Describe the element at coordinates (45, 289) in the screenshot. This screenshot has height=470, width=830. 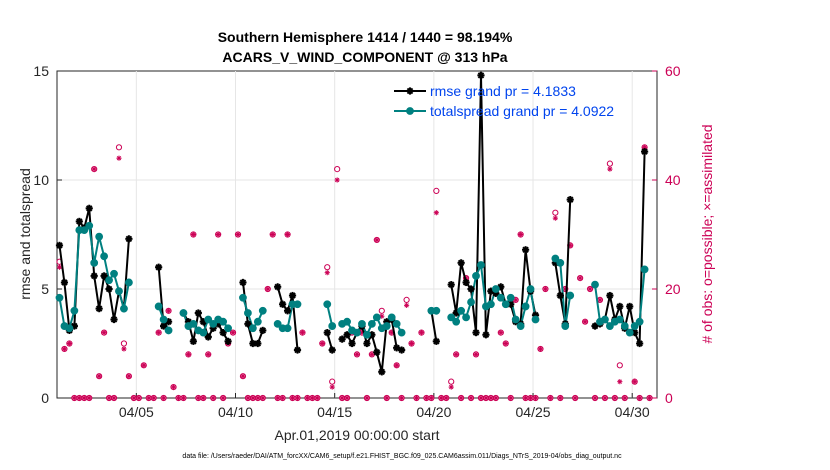
I see `y-tick-label: 5` at that location.